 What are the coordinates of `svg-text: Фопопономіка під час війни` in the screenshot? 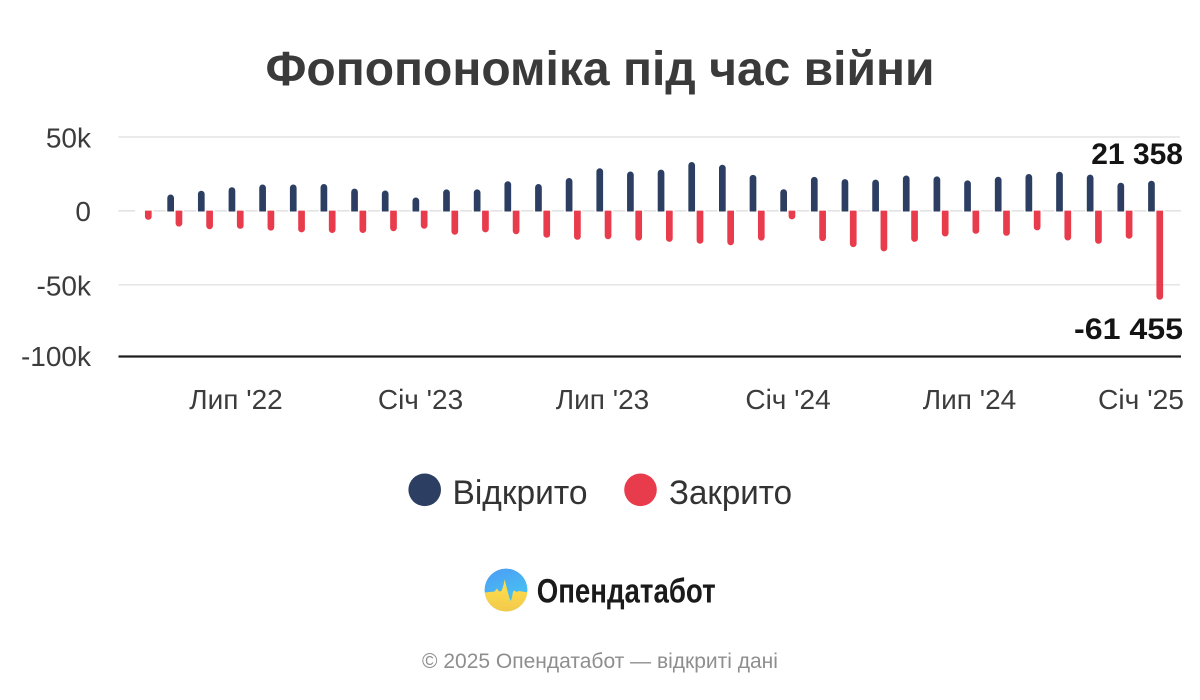 It's located at (599, 69).